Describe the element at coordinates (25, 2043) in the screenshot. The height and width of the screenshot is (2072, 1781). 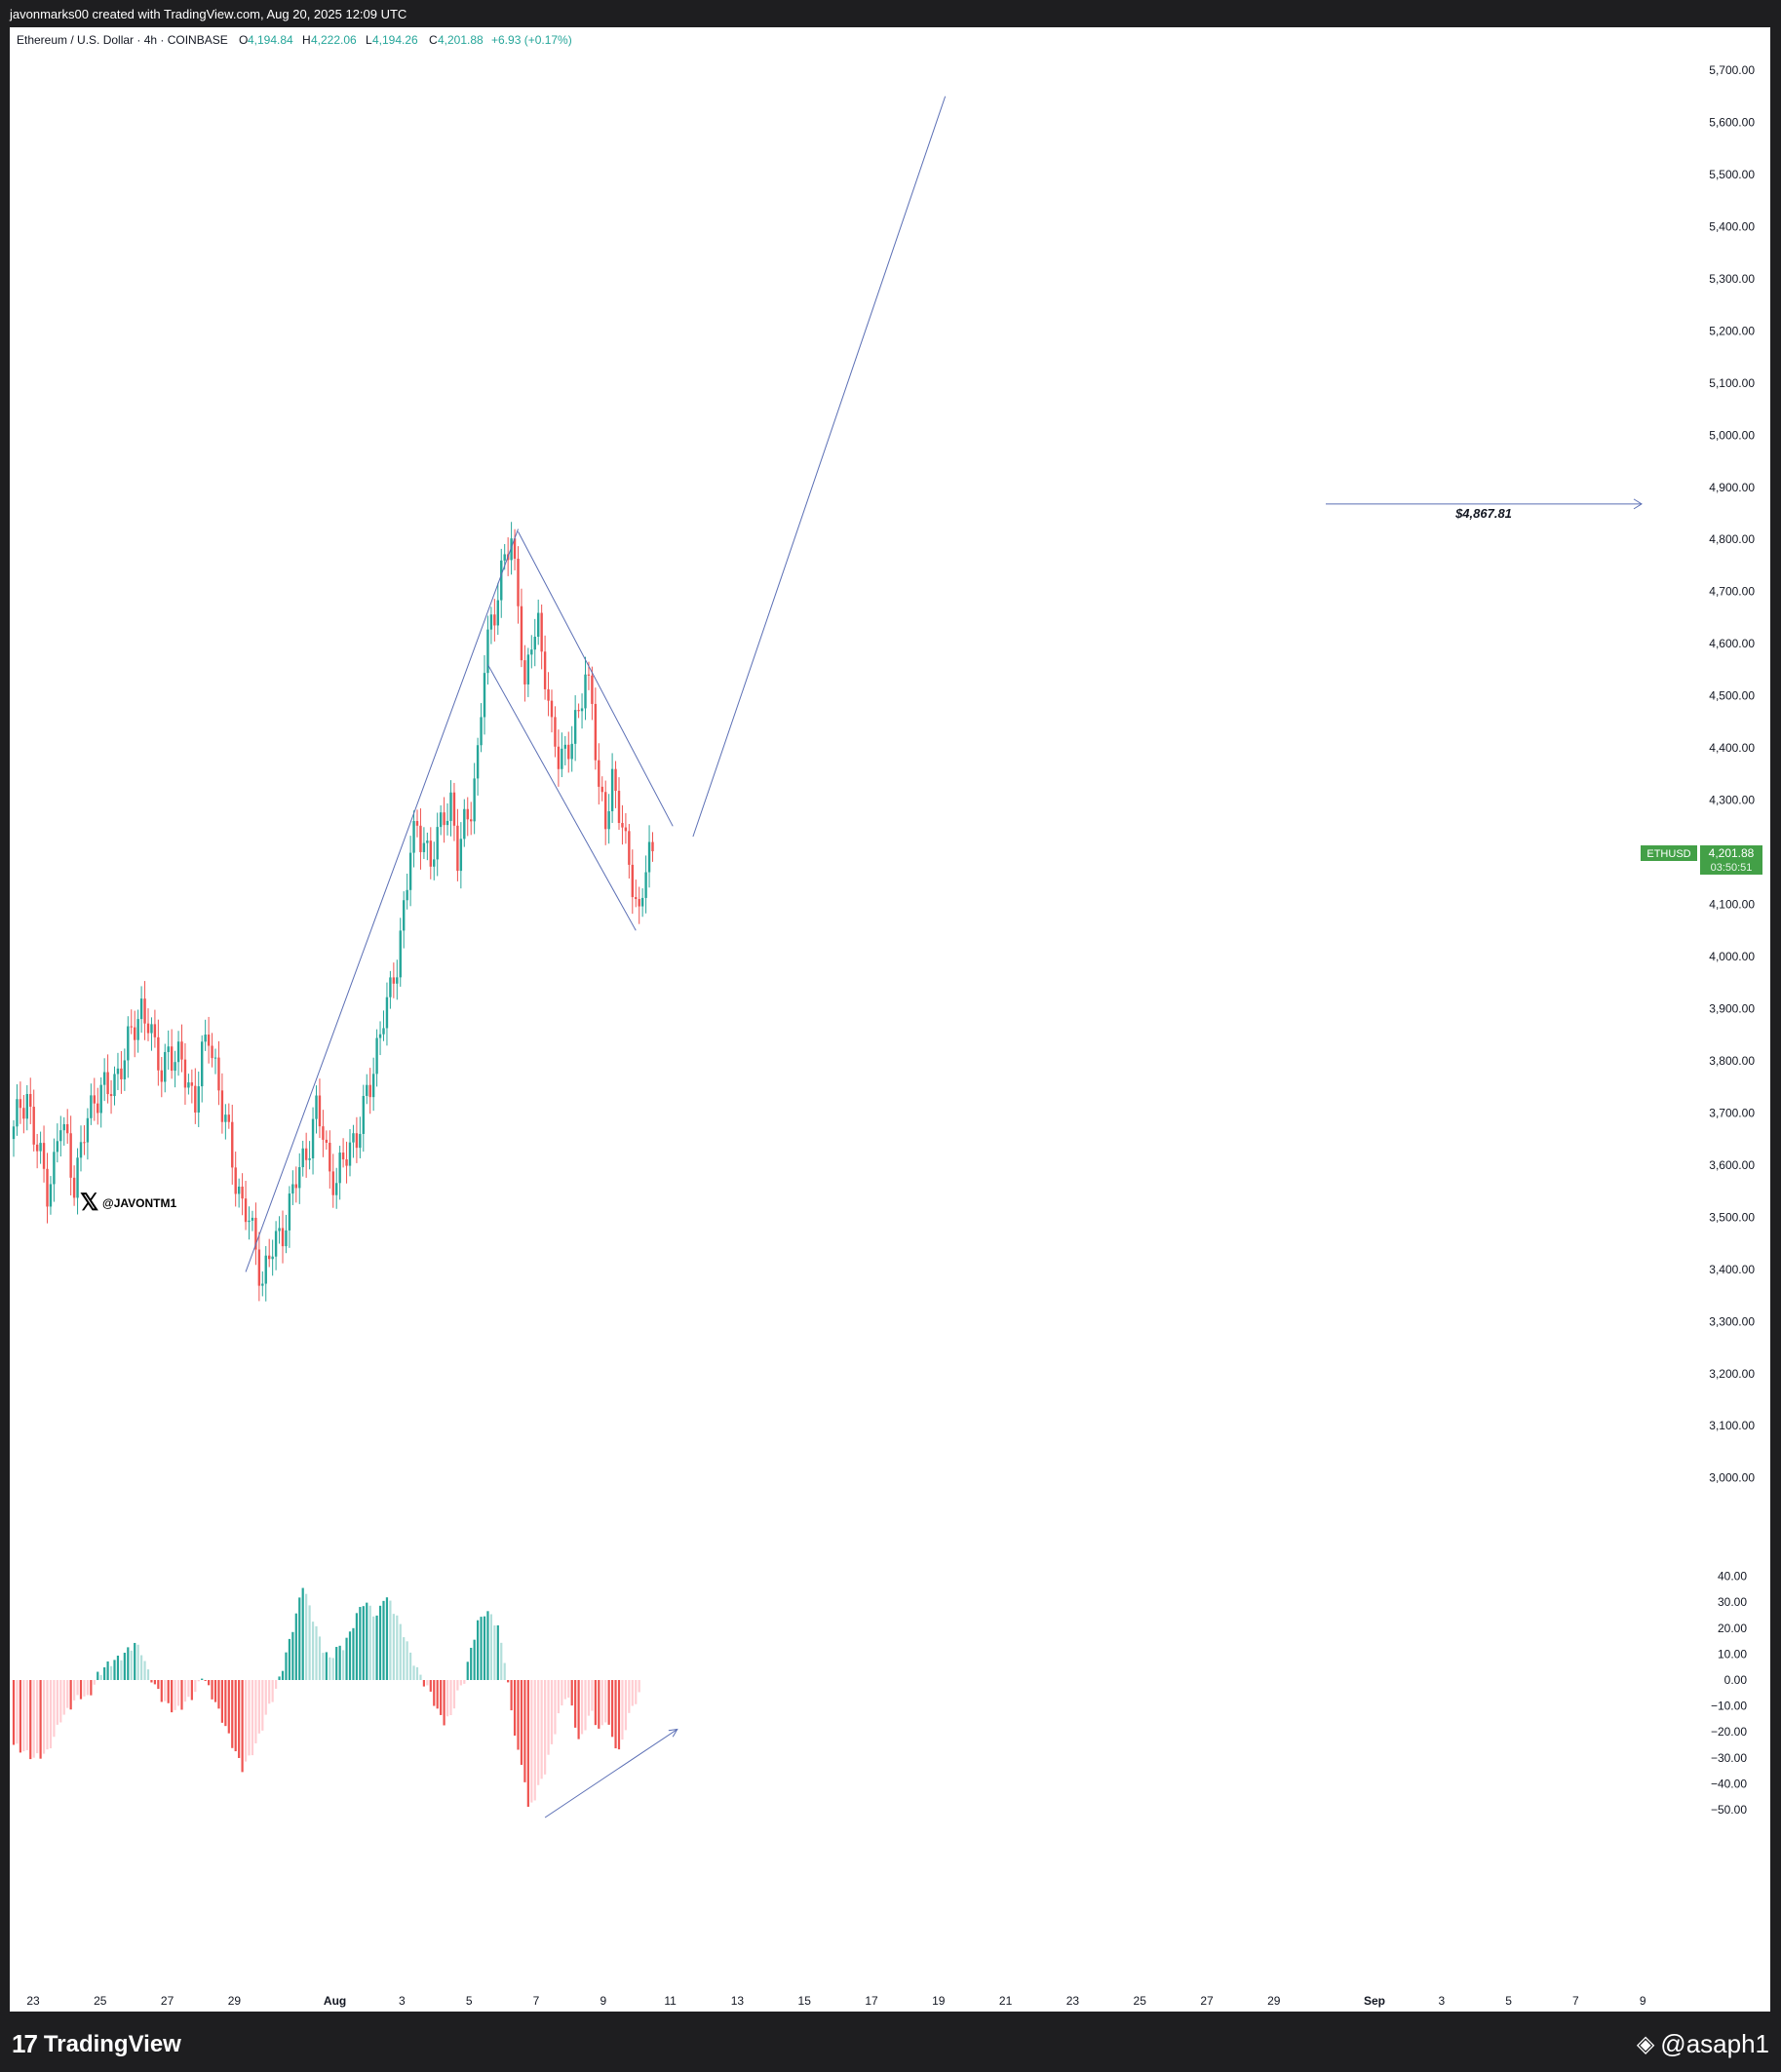
I see `tradingview-icon: 17` at that location.